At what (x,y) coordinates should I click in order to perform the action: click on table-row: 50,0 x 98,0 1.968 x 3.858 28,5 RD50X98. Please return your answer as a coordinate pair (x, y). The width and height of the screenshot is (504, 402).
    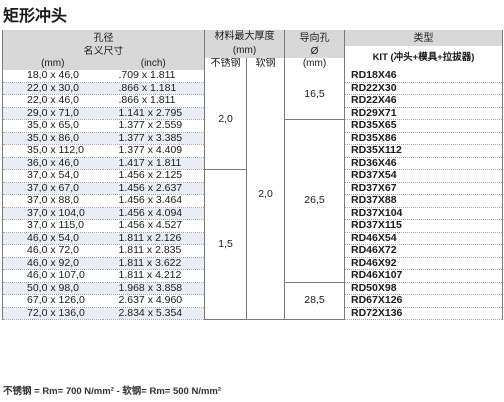
    Looking at the image, I should click on (252, 300).